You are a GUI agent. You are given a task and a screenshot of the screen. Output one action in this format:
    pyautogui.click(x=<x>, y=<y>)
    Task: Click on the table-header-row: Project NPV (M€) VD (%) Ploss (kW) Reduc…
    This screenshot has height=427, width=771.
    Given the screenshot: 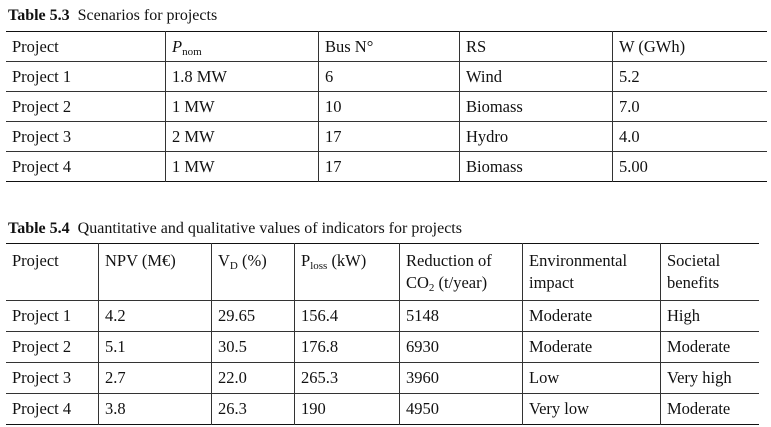 What is the action you would take?
    pyautogui.click(x=382, y=272)
    